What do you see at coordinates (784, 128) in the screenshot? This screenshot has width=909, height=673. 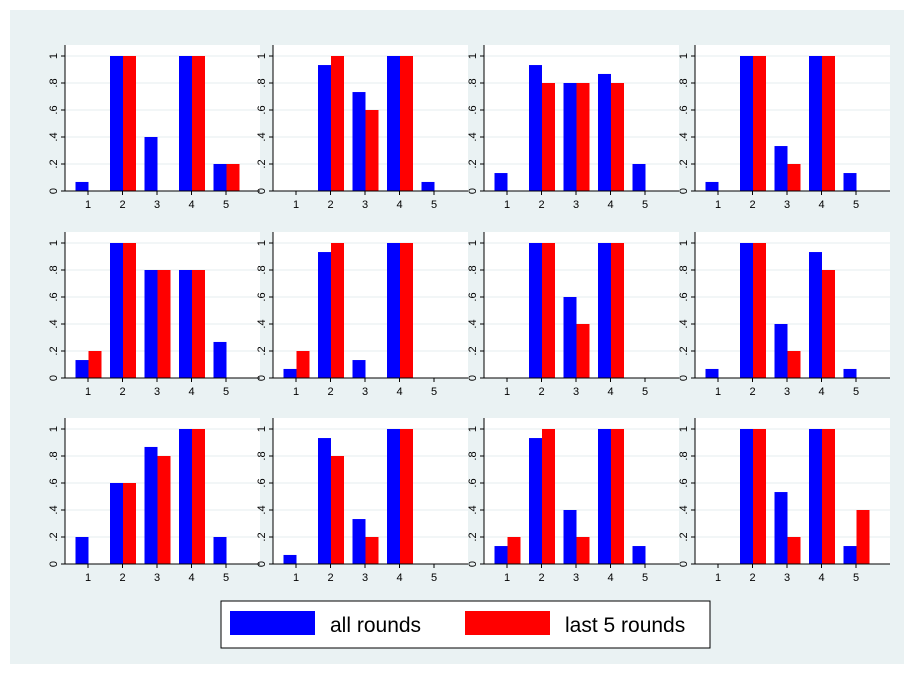 I see `panel-4: 0 .2 .4 .6 .8 1 1 2 3 4 5` at bounding box center [784, 128].